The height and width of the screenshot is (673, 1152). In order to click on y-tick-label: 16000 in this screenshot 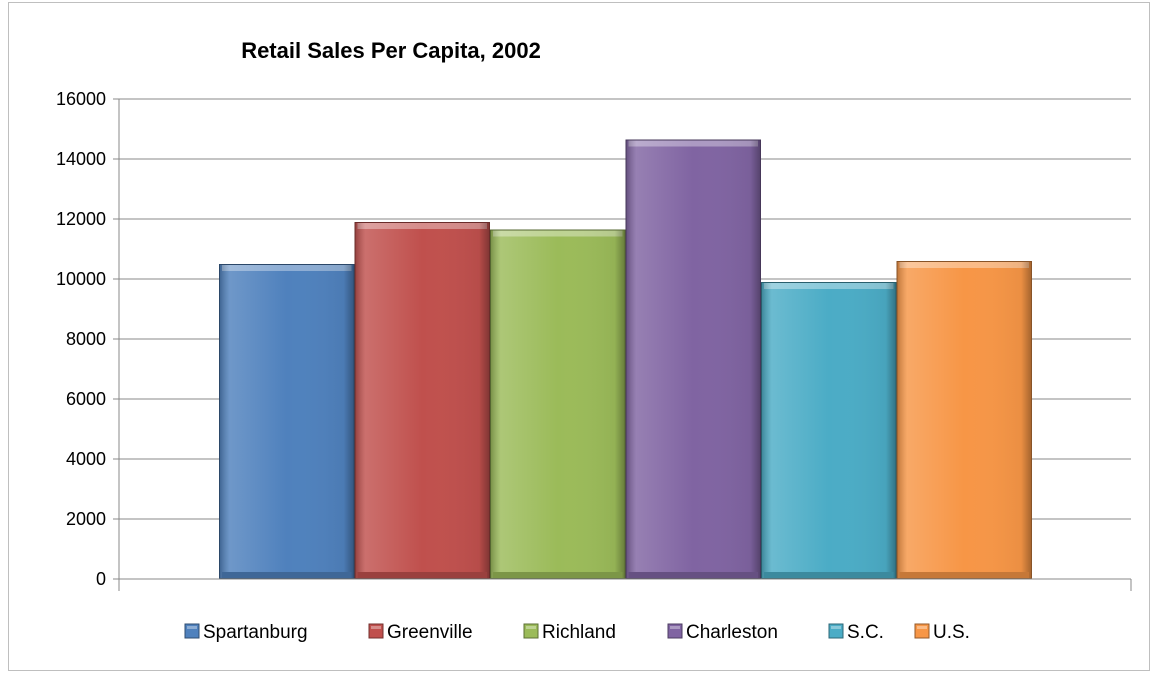, I will do `click(81, 99)`.